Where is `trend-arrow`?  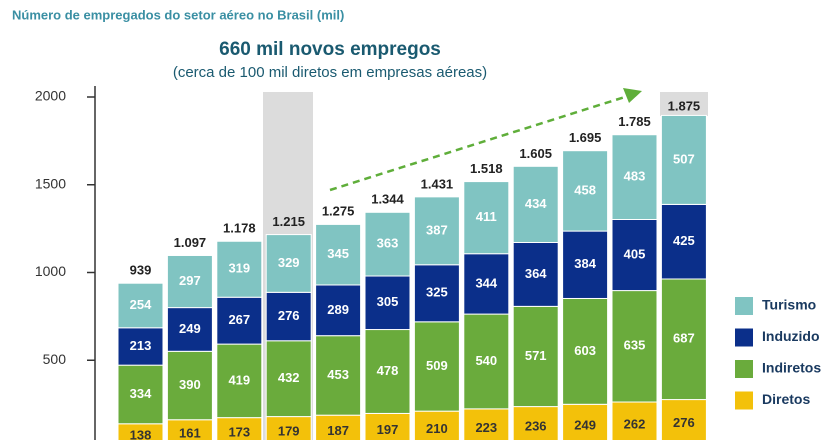 trend-arrow is located at coordinates (479, 143).